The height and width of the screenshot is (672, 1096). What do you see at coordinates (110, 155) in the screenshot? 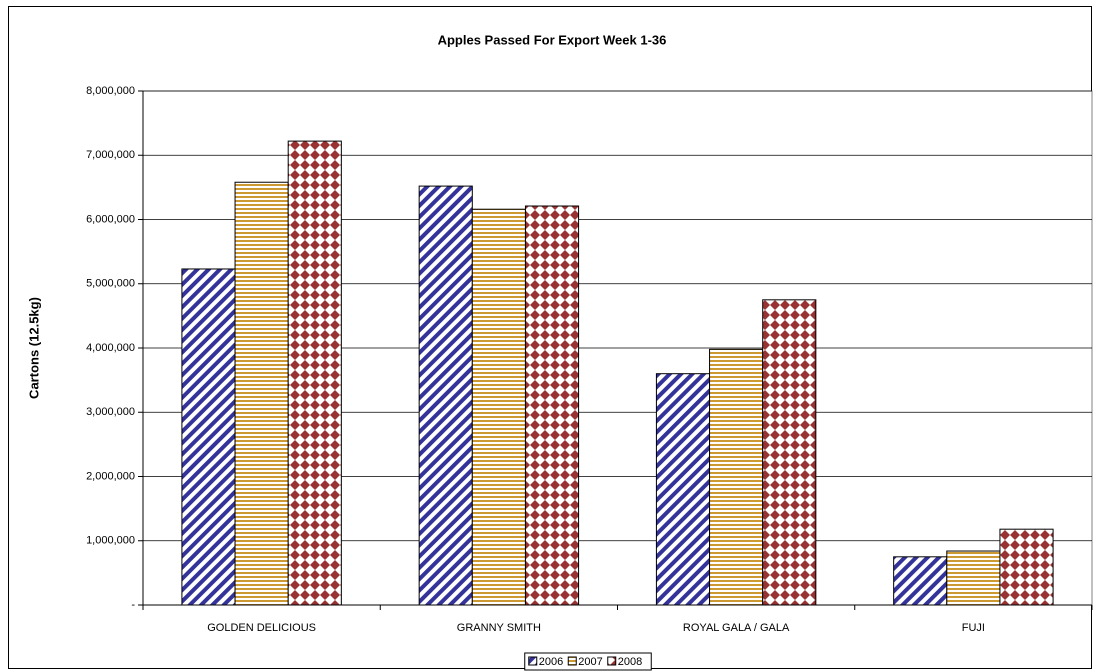
I see `y-tick-label: 7,000,000` at bounding box center [110, 155].